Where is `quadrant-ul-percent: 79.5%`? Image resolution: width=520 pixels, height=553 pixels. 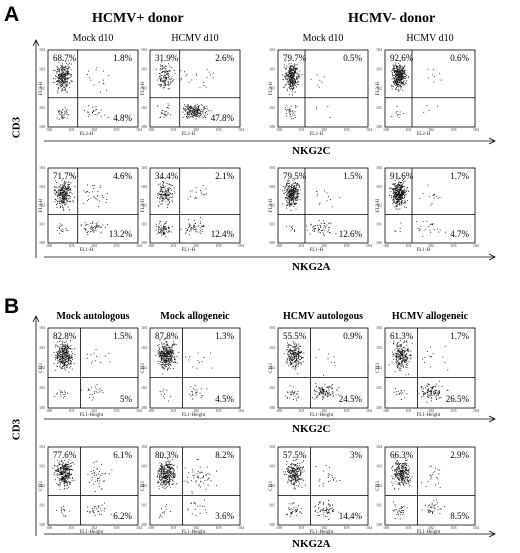
quadrant-ul-percent: 79.5% is located at coordinates (295, 176).